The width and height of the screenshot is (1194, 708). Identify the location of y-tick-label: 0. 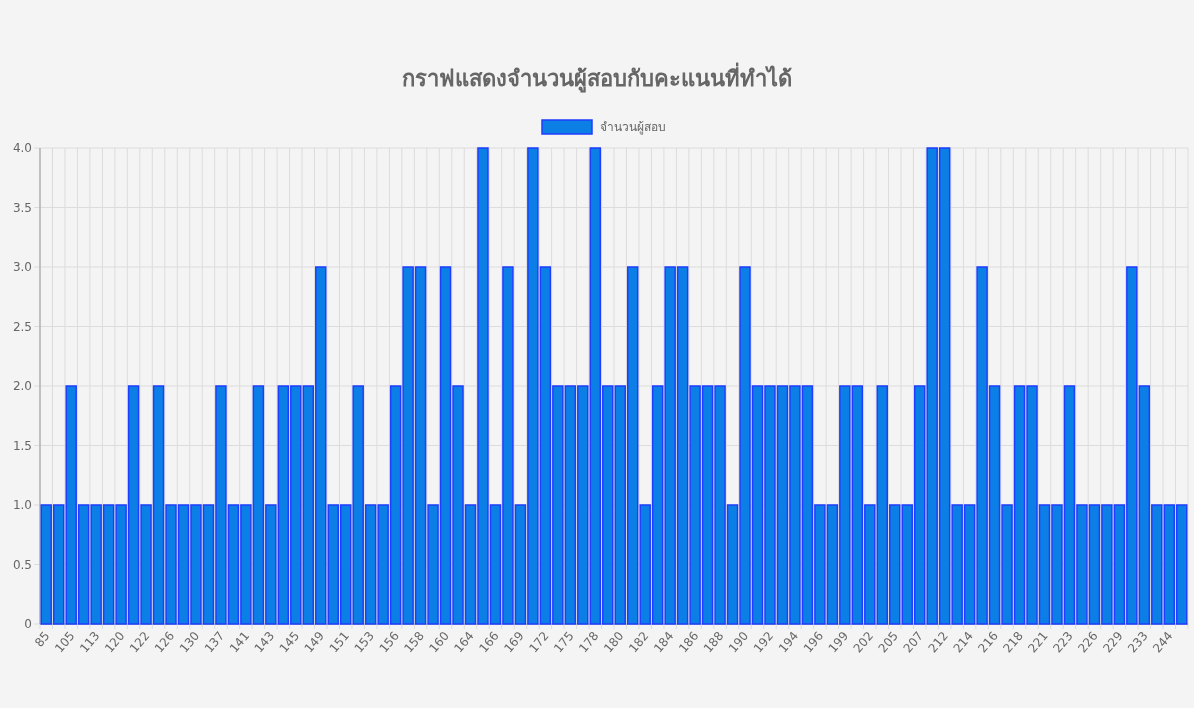
(28, 624).